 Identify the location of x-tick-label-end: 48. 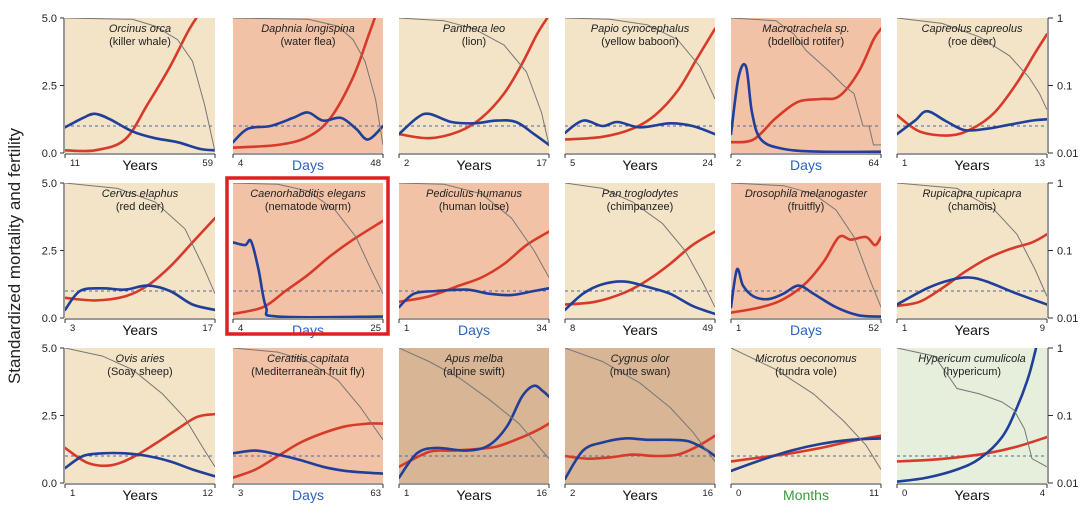
(375, 163).